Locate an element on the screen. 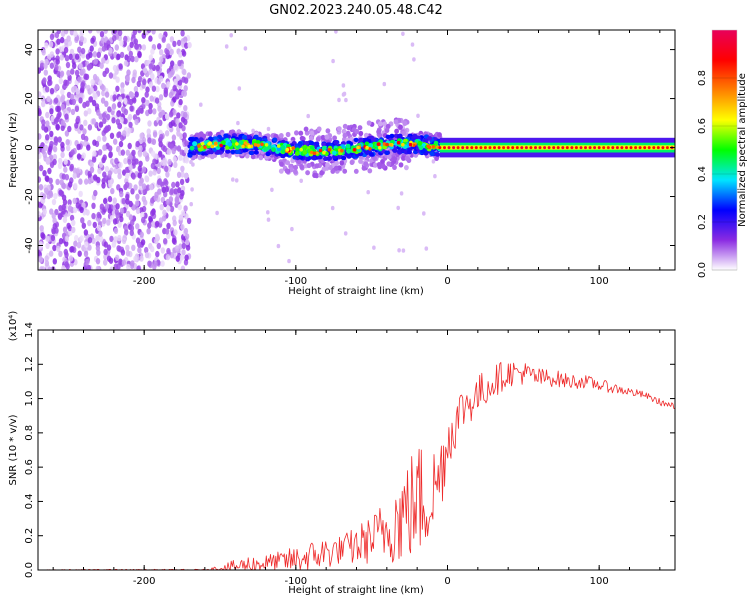 The height and width of the screenshot is (600, 750). y-tick-label: 0 is located at coordinates (29, 147).